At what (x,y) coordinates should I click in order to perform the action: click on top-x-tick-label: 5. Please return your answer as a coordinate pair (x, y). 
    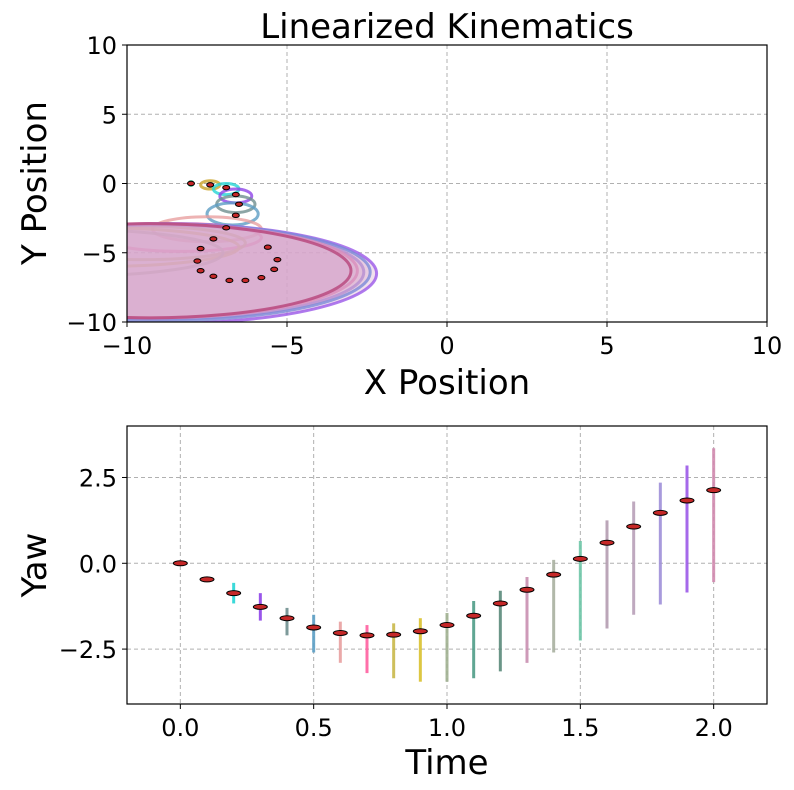
    Looking at the image, I should click on (606, 346).